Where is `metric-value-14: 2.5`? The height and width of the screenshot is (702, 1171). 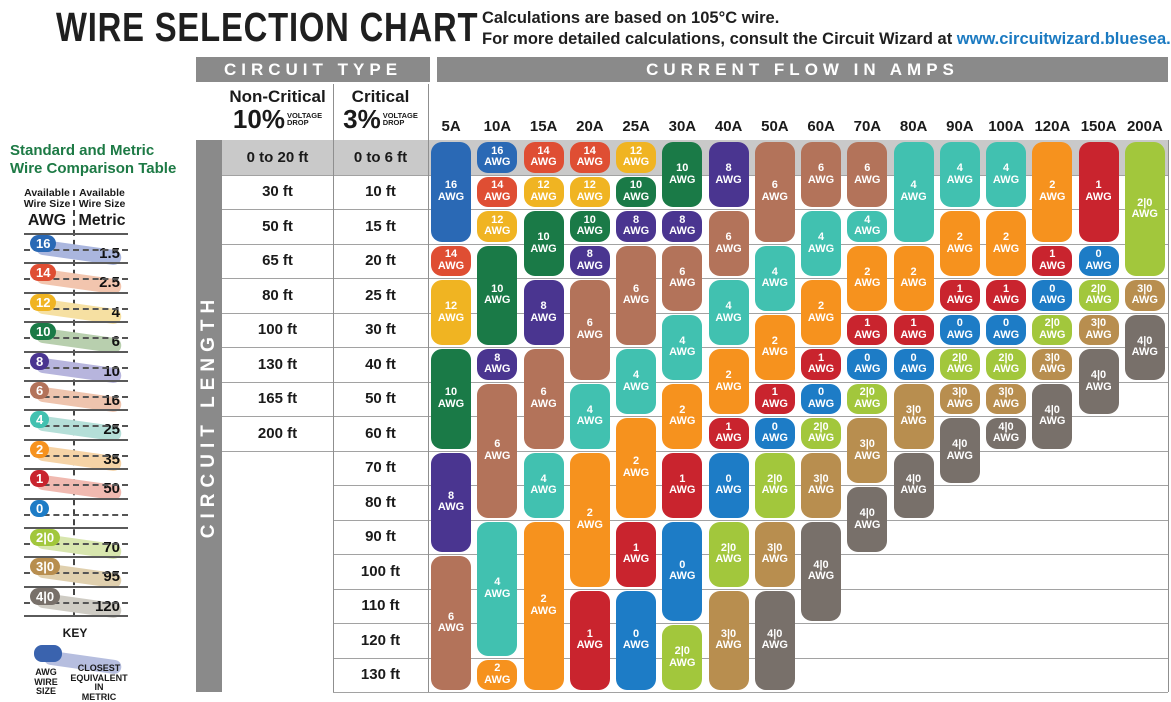
metric-value-14: 2.5 is located at coordinates (109, 283).